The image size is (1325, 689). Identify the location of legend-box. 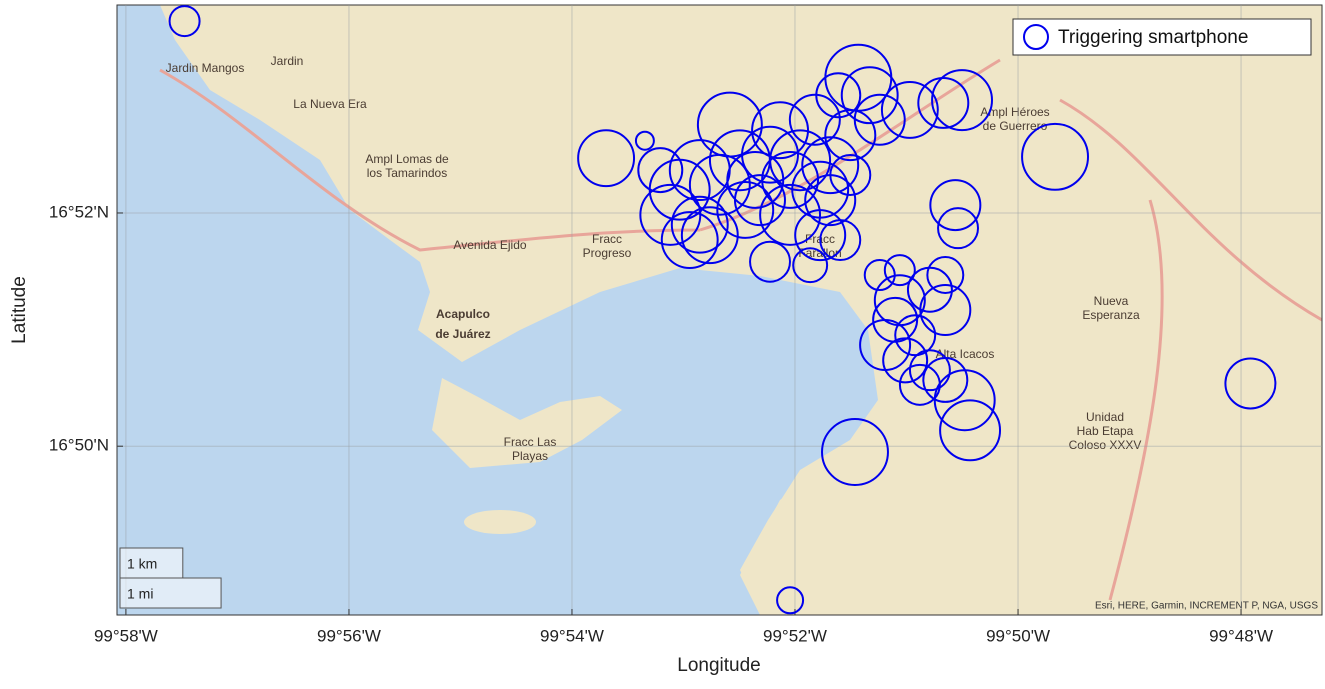
(1162, 37).